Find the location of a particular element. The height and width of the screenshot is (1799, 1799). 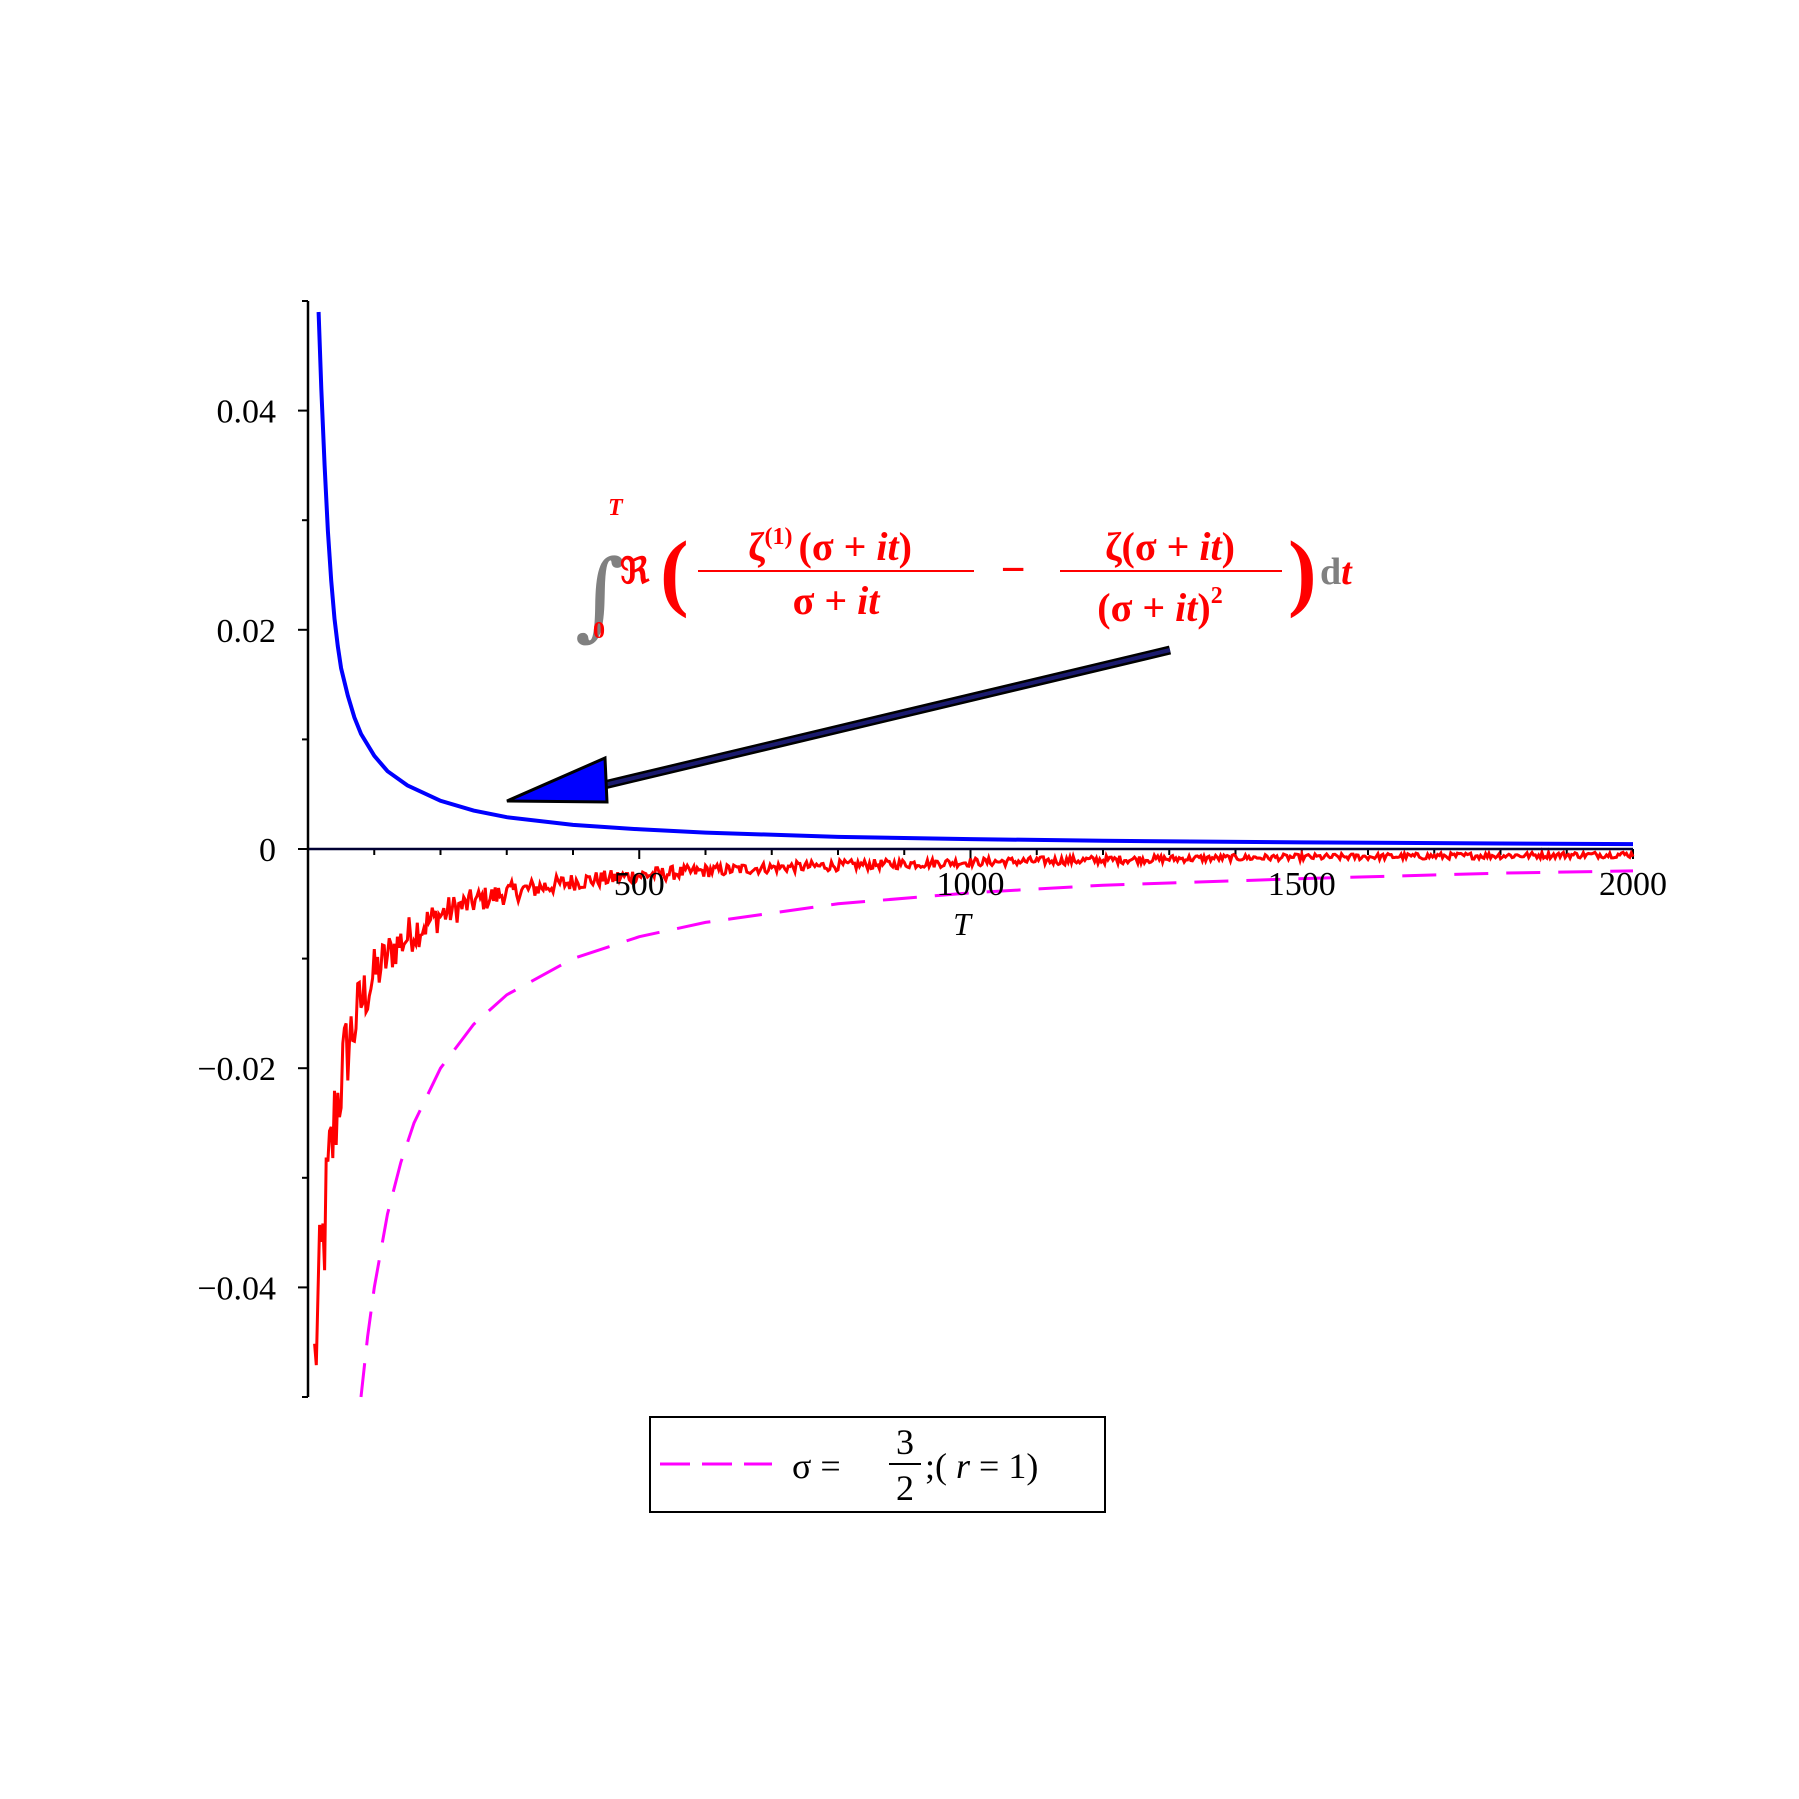

real-part-symbol: ℜ is located at coordinates (635, 571).